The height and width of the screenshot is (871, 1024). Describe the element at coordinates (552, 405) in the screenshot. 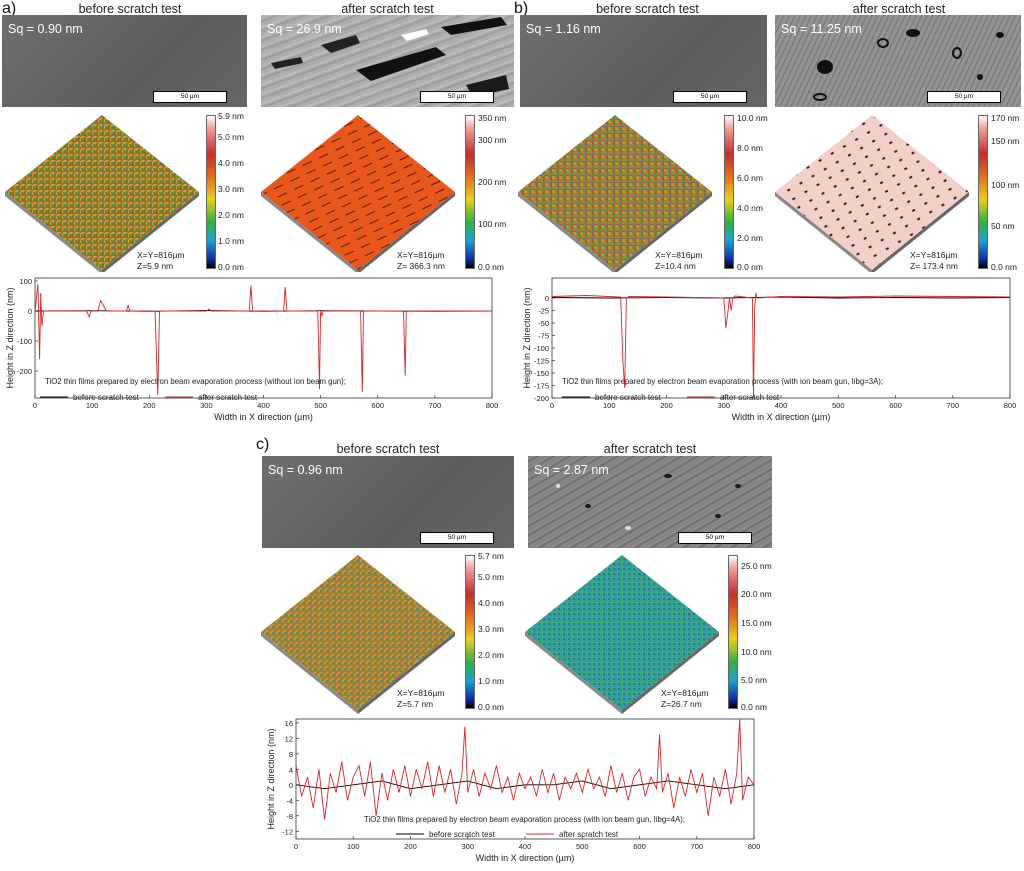

I see `x-tick-label: 0` at that location.